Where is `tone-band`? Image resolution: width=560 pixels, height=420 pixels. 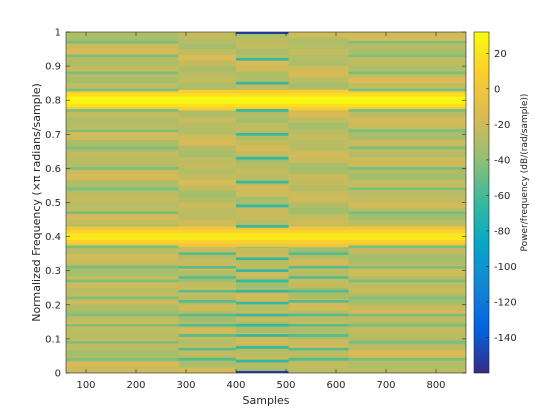
tone-band is located at coordinates (266, 237).